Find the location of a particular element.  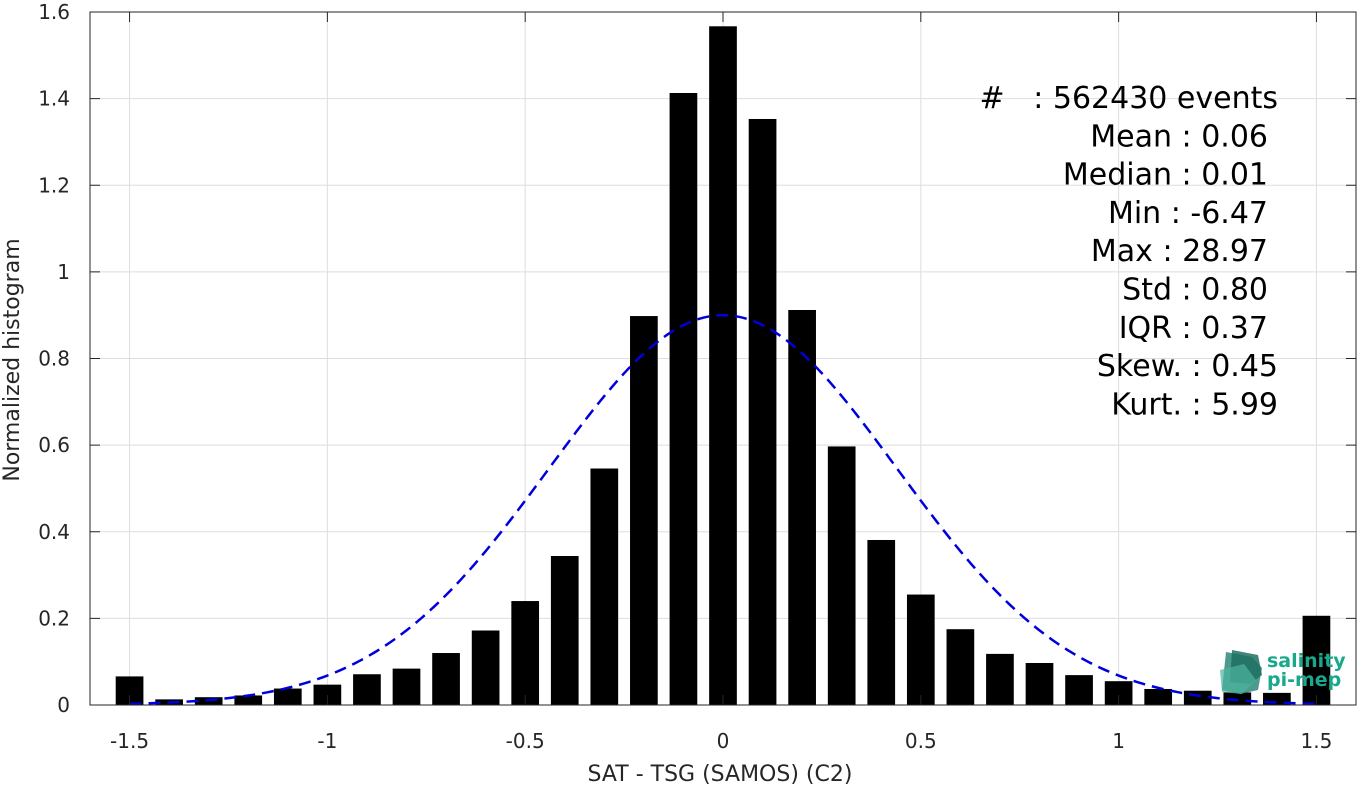

x-tick-label: 0.5 is located at coordinates (921, 741).